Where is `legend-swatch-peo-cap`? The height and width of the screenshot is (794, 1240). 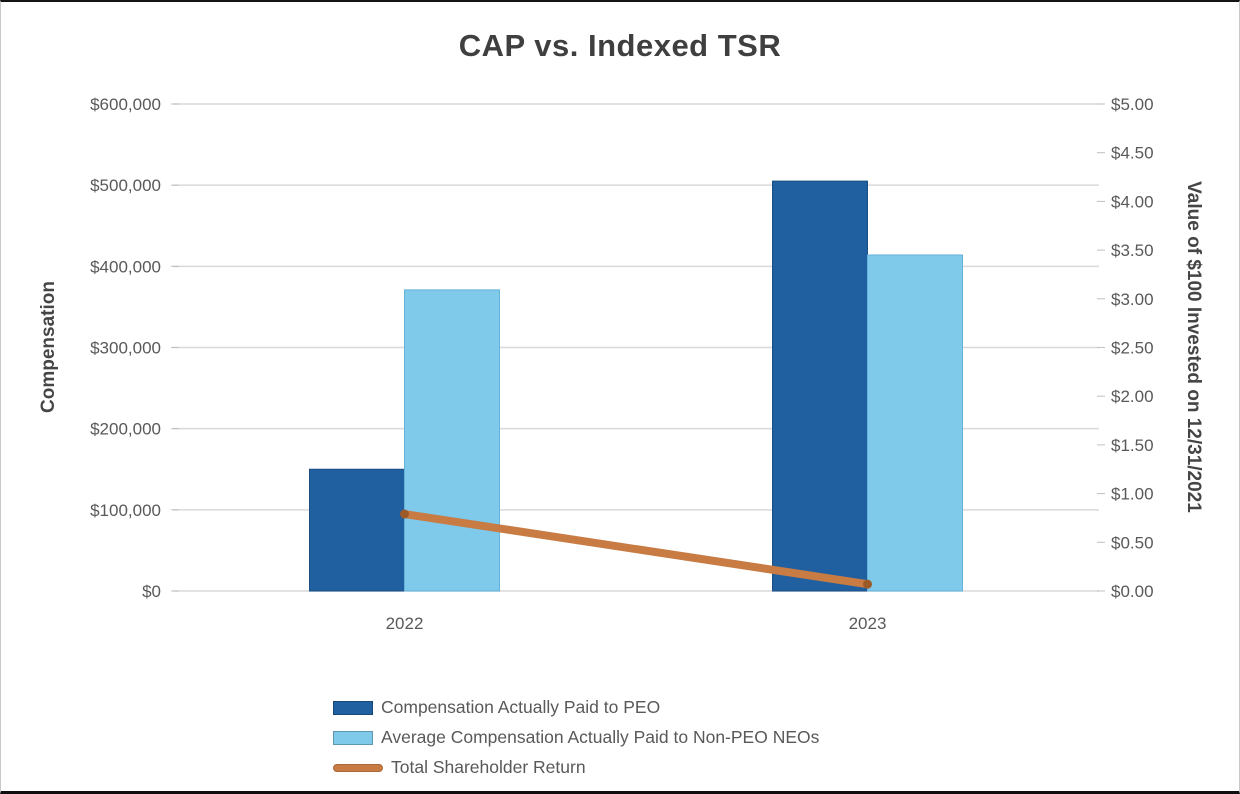 legend-swatch-peo-cap is located at coordinates (353, 707).